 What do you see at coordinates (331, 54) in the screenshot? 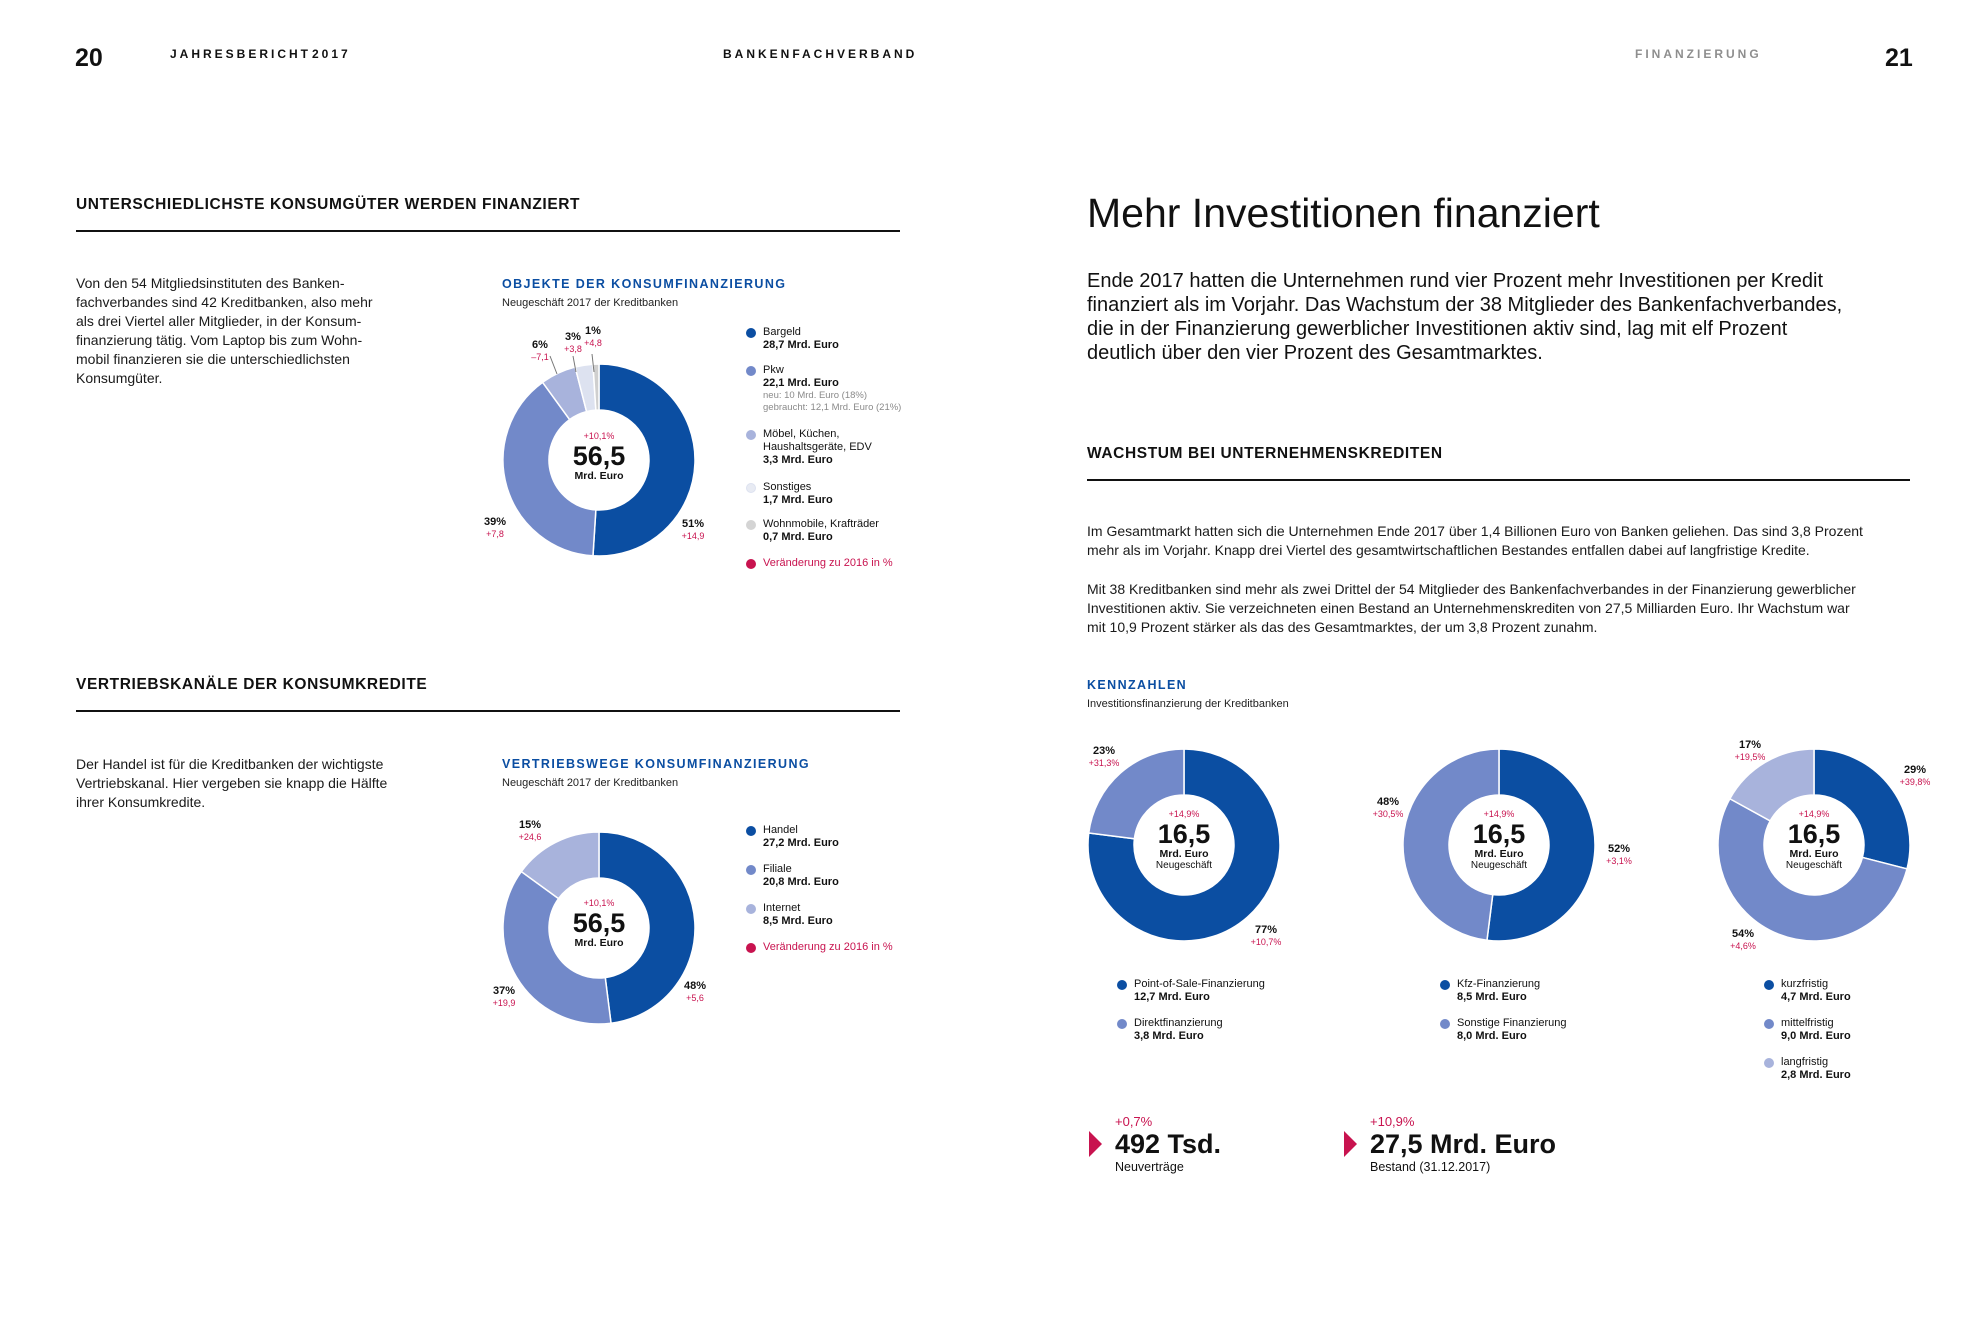
I see `running-head-year: 2017` at bounding box center [331, 54].